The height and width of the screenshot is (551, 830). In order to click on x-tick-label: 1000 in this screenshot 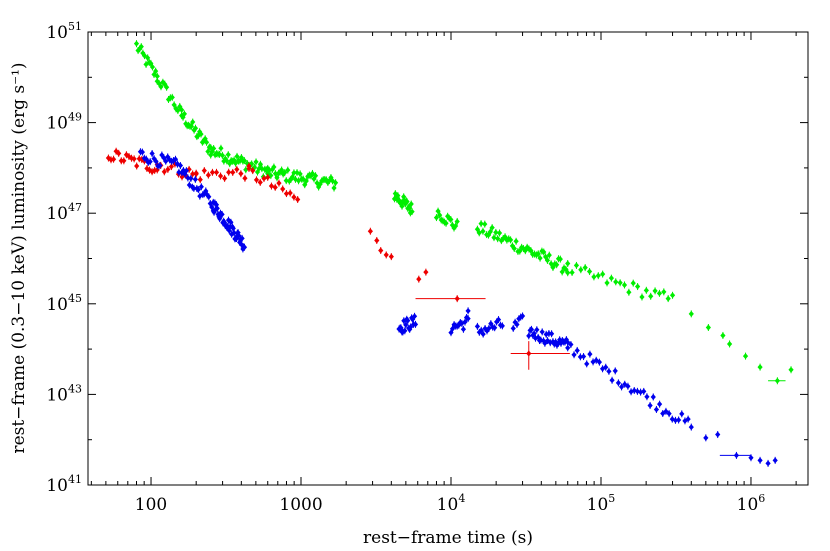, I will do `click(300, 505)`.